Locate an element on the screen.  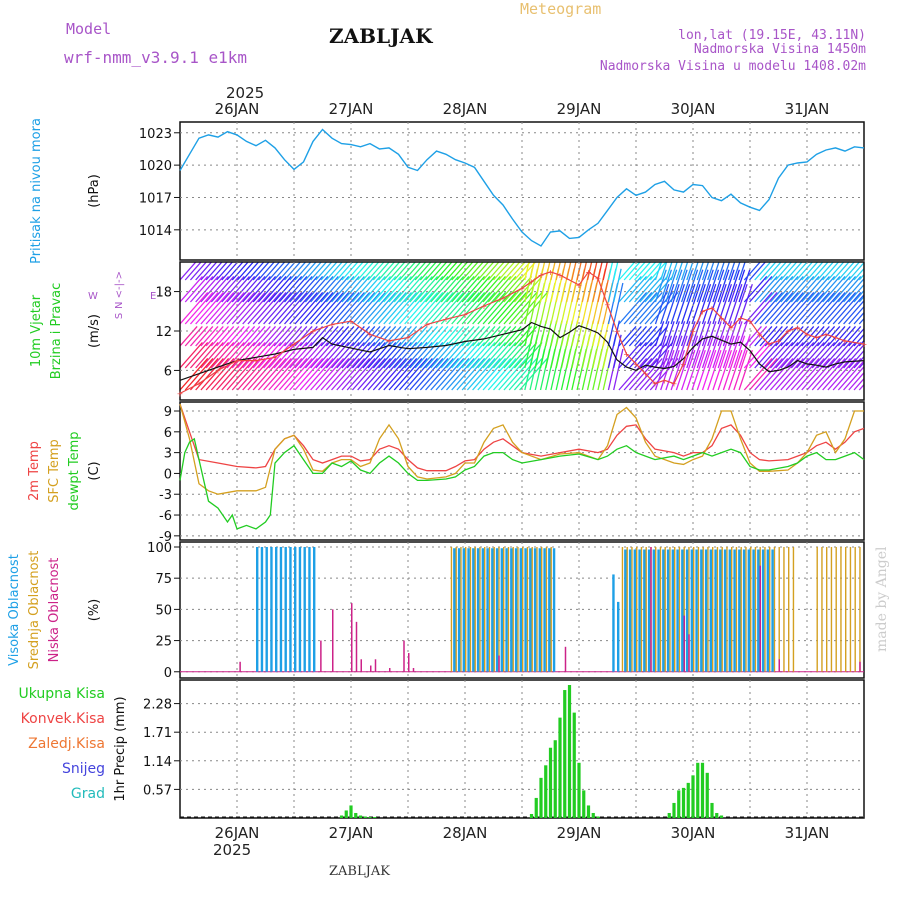
precip-legend-item: Ukupna Kisa is located at coordinates (61, 694).